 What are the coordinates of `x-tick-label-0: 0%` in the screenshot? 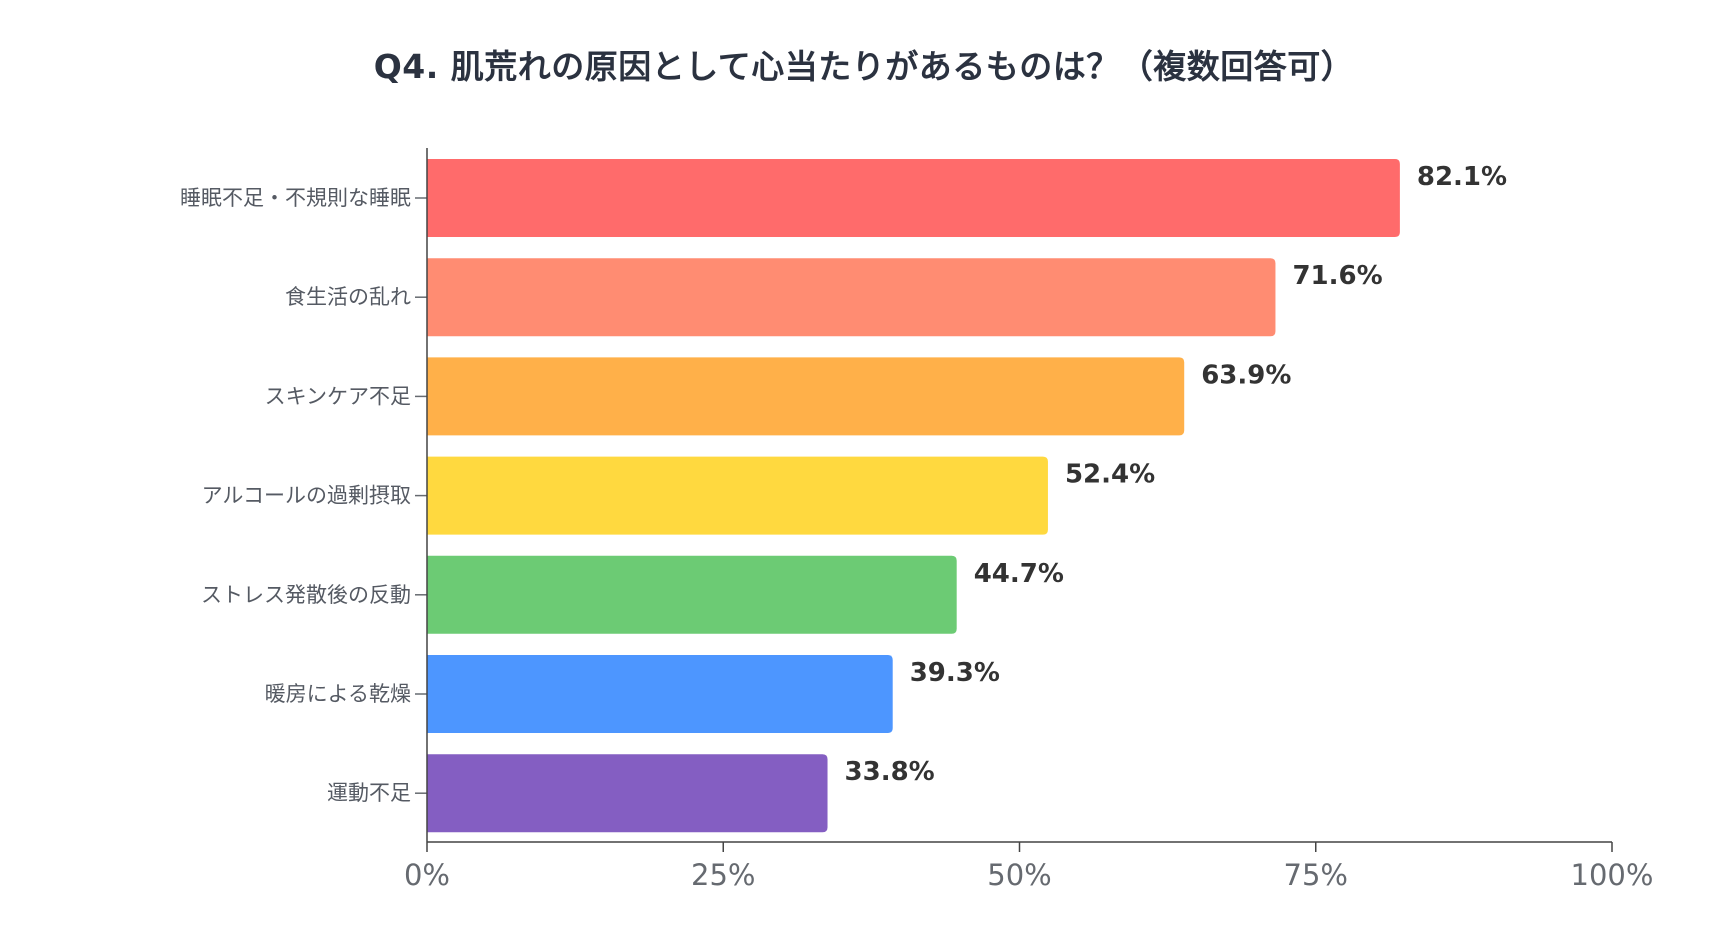 It's located at (427, 875).